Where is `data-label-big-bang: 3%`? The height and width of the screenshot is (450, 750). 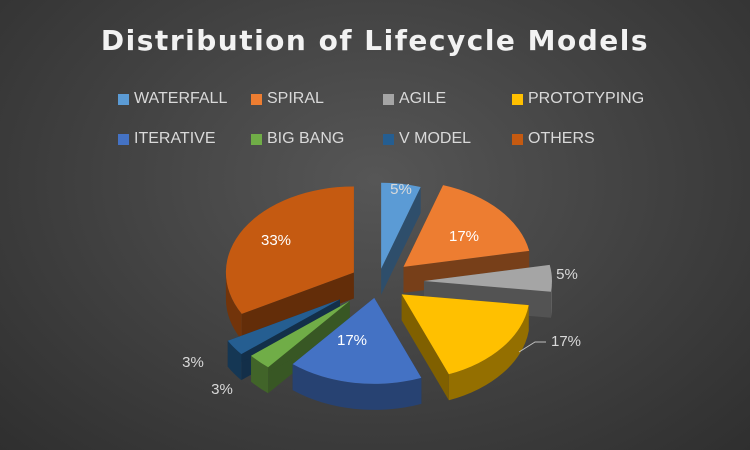
data-label-big-bang: 3% is located at coordinates (222, 389).